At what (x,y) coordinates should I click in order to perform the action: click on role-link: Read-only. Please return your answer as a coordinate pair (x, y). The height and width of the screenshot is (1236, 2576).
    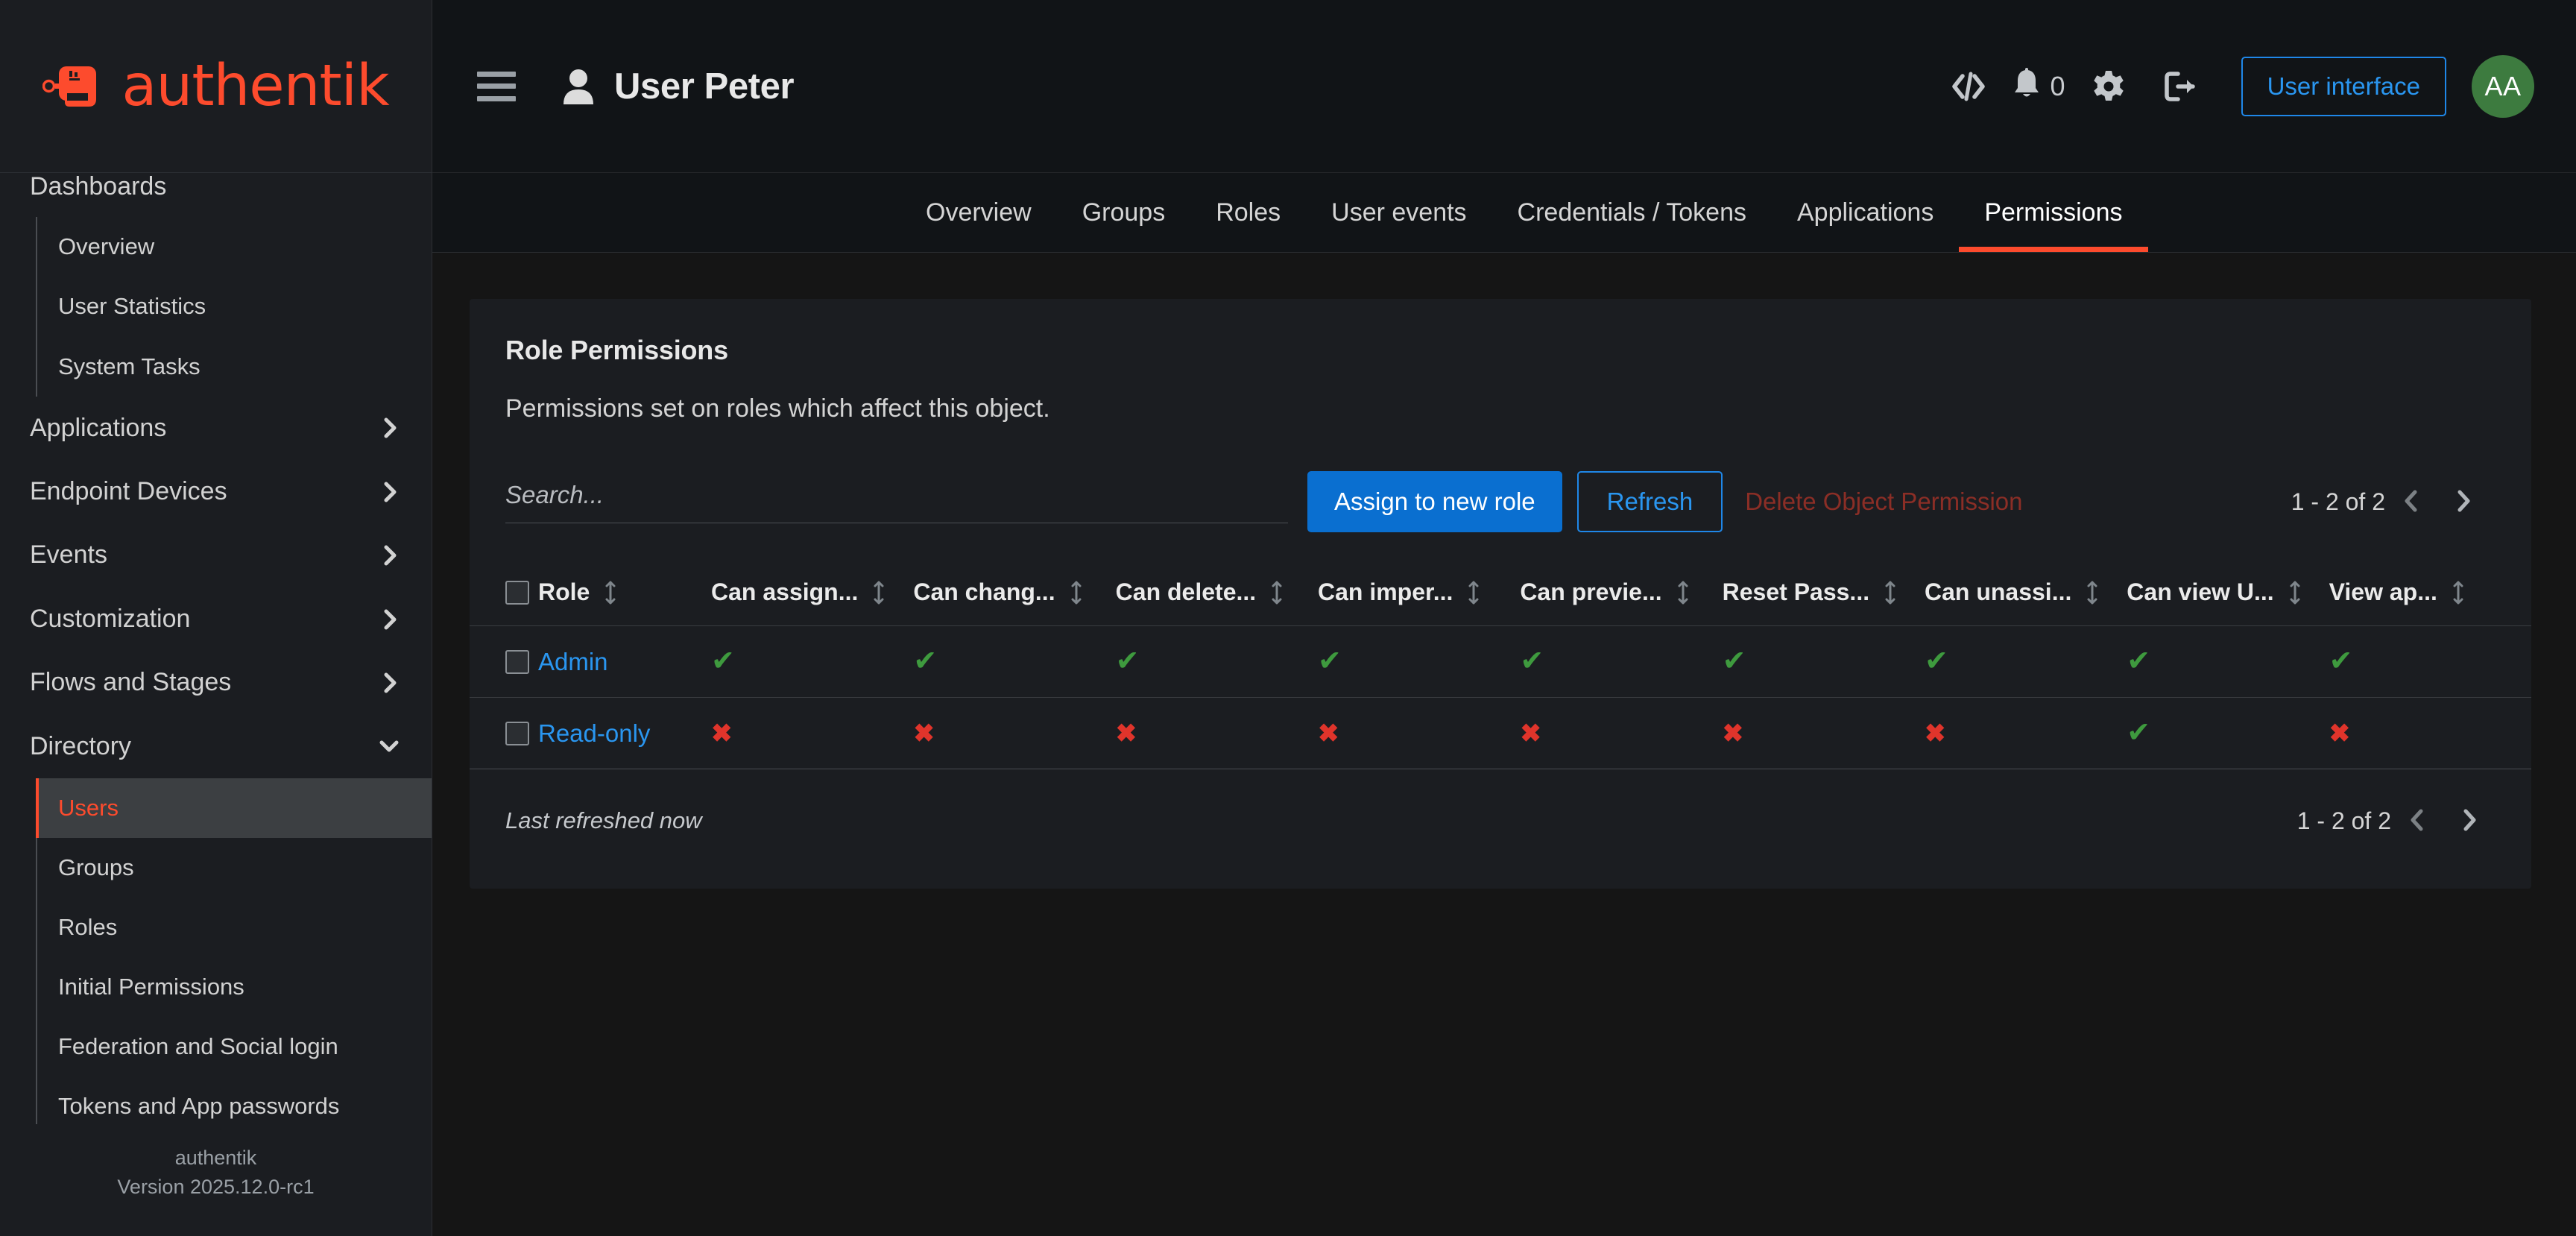
    Looking at the image, I should click on (594, 733).